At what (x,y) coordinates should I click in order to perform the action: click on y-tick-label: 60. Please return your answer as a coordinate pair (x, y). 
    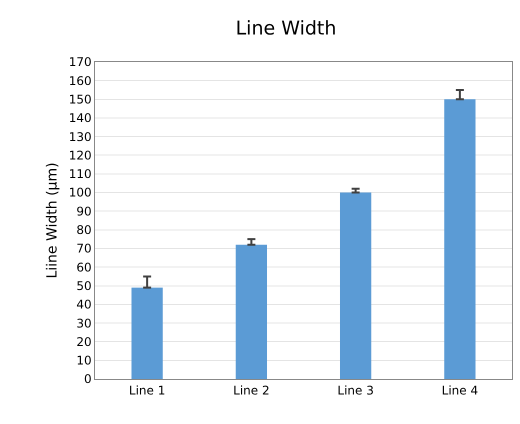
    Looking at the image, I should click on (84, 267).